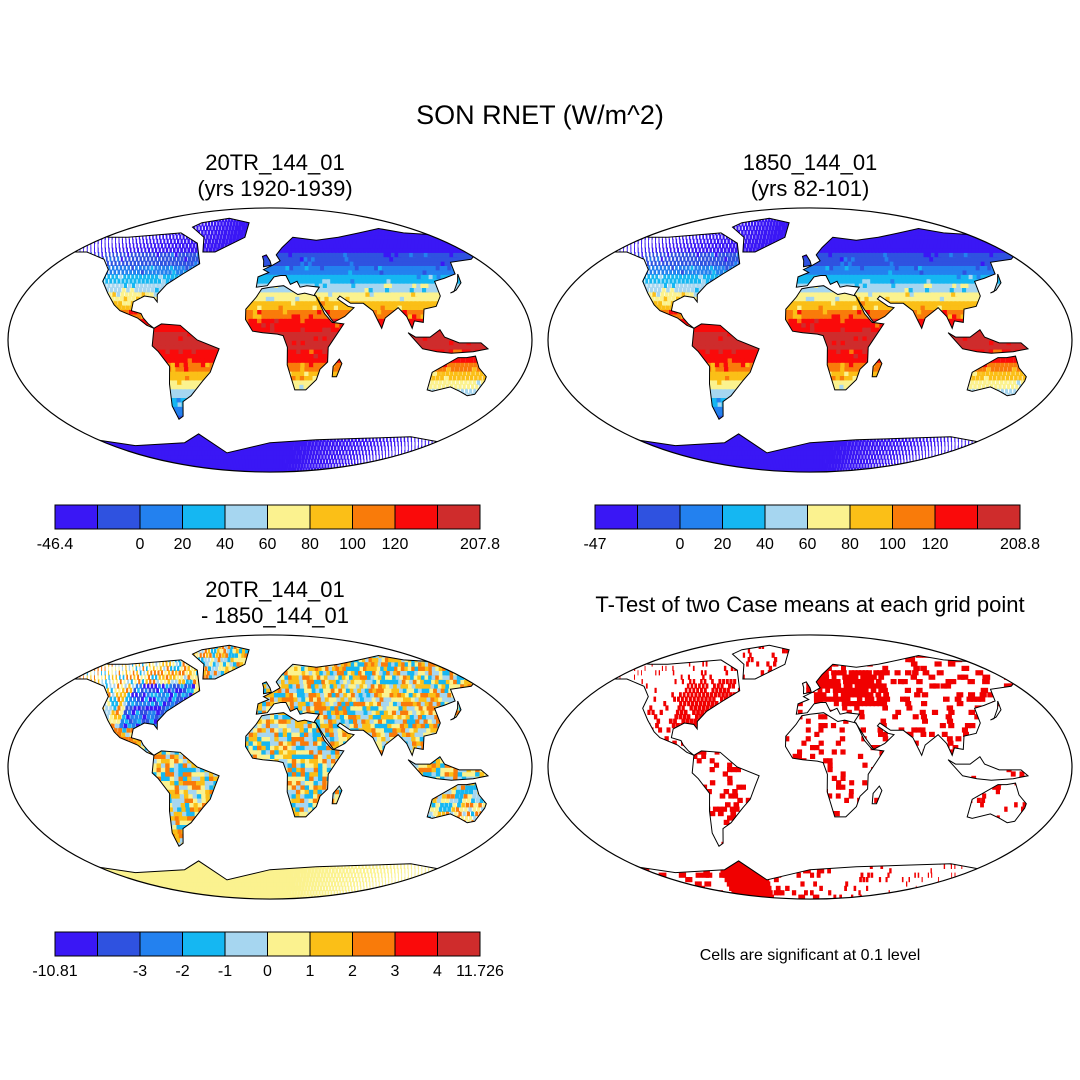 The height and width of the screenshot is (1080, 1080). Describe the element at coordinates (540, 115) in the screenshot. I see `figure-title: SON RNET (W/m^2)` at that location.